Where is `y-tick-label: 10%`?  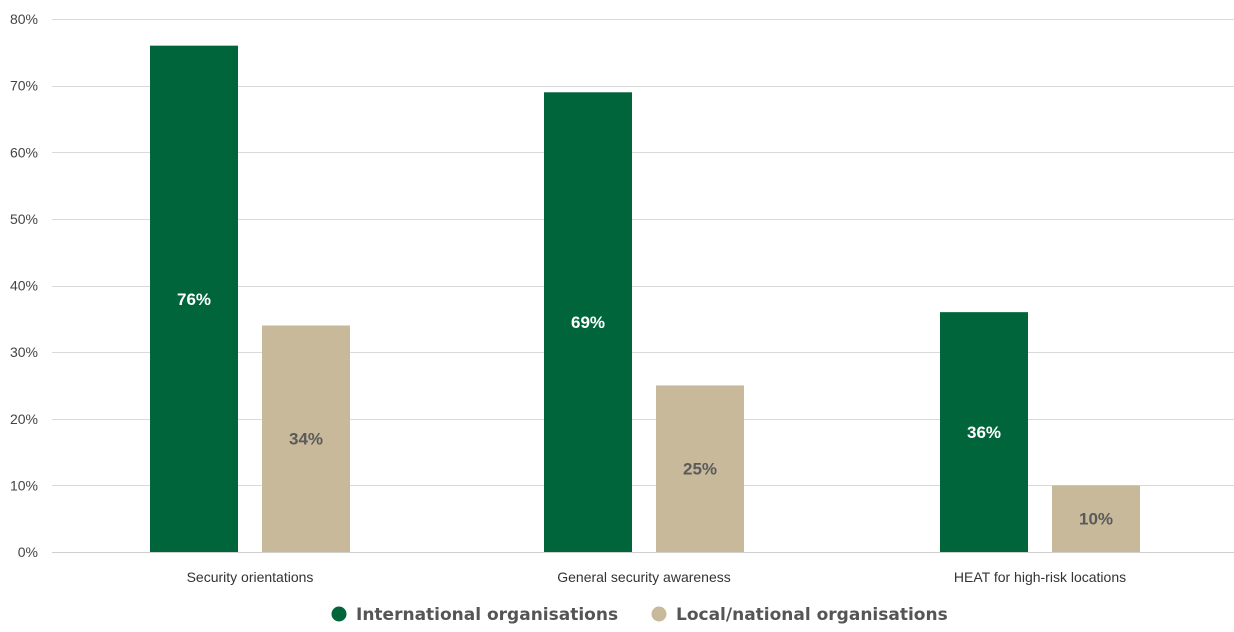 y-tick-label: 10% is located at coordinates (24, 485).